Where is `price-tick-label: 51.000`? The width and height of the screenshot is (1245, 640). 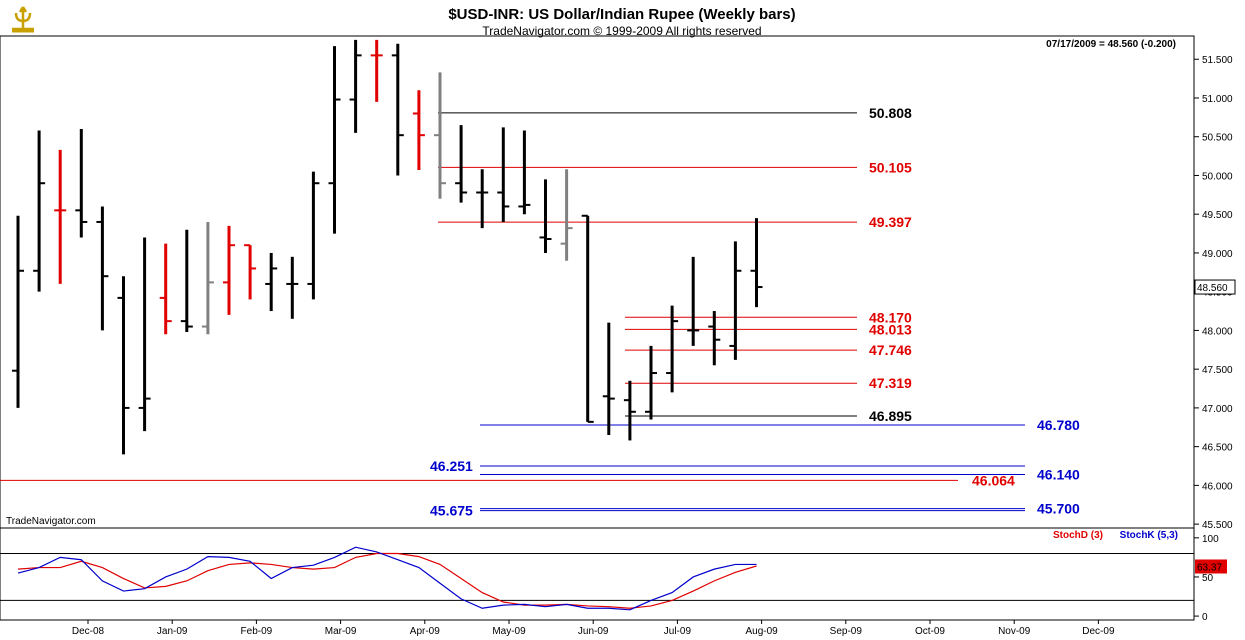
price-tick-label: 51.000 is located at coordinates (1217, 99).